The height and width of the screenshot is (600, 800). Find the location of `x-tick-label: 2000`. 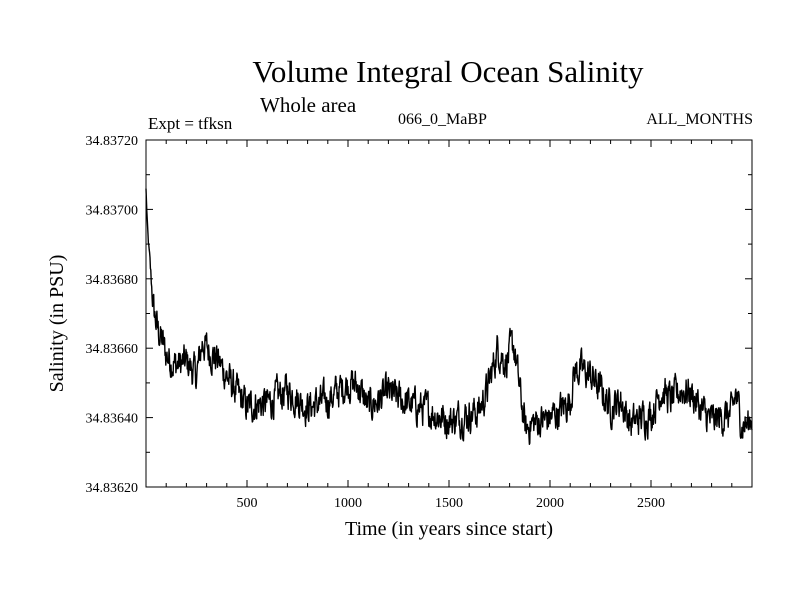

x-tick-label: 2000 is located at coordinates (550, 503).